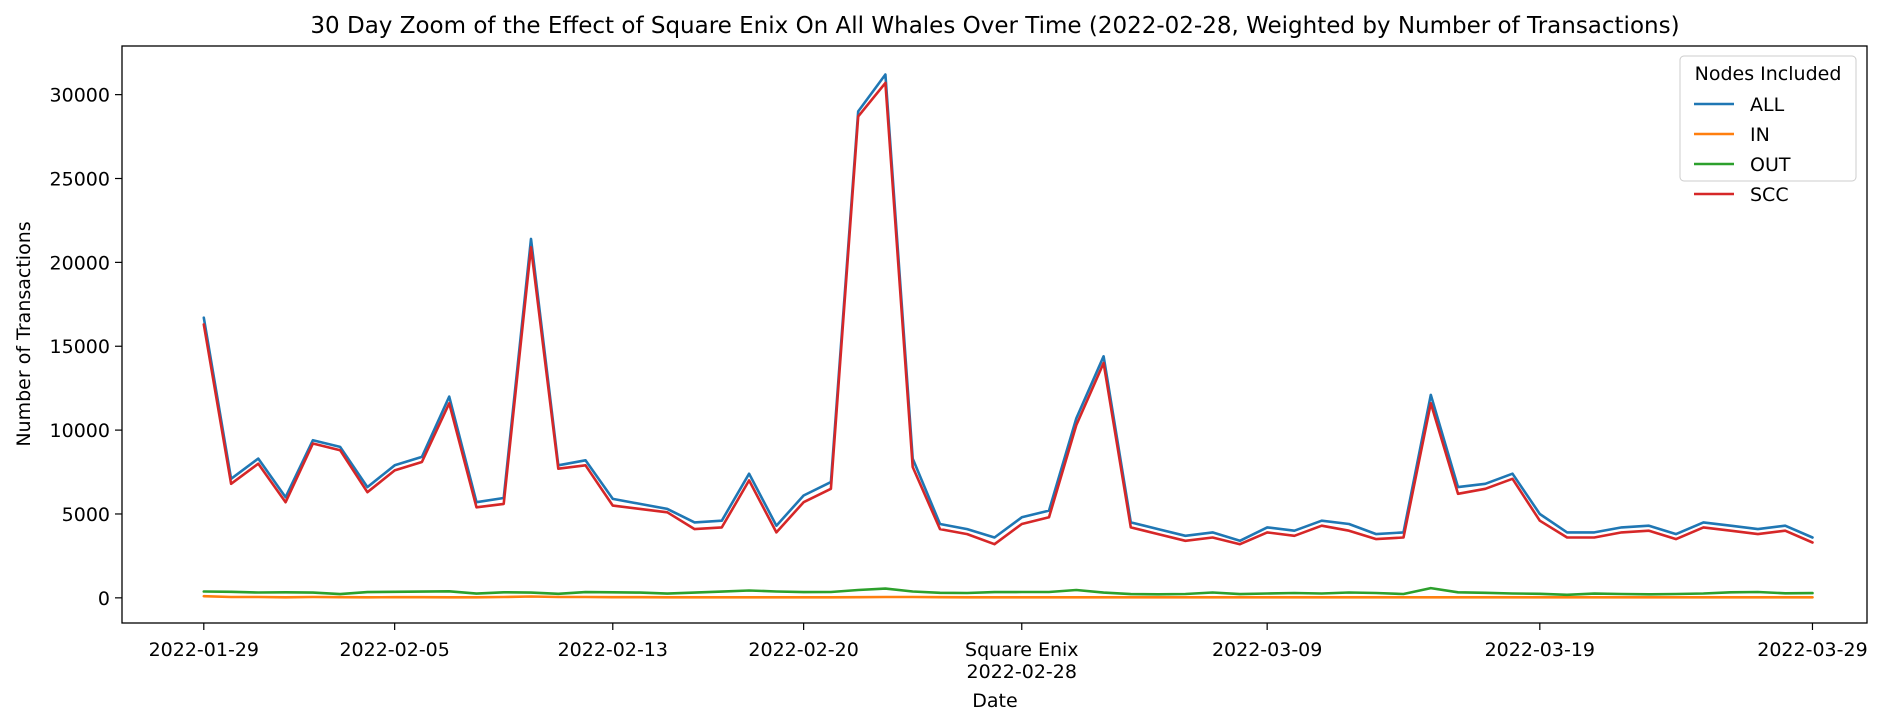 The height and width of the screenshot is (725, 1882). What do you see at coordinates (80, 431) in the screenshot?
I see `y-tick-label: 10000` at bounding box center [80, 431].